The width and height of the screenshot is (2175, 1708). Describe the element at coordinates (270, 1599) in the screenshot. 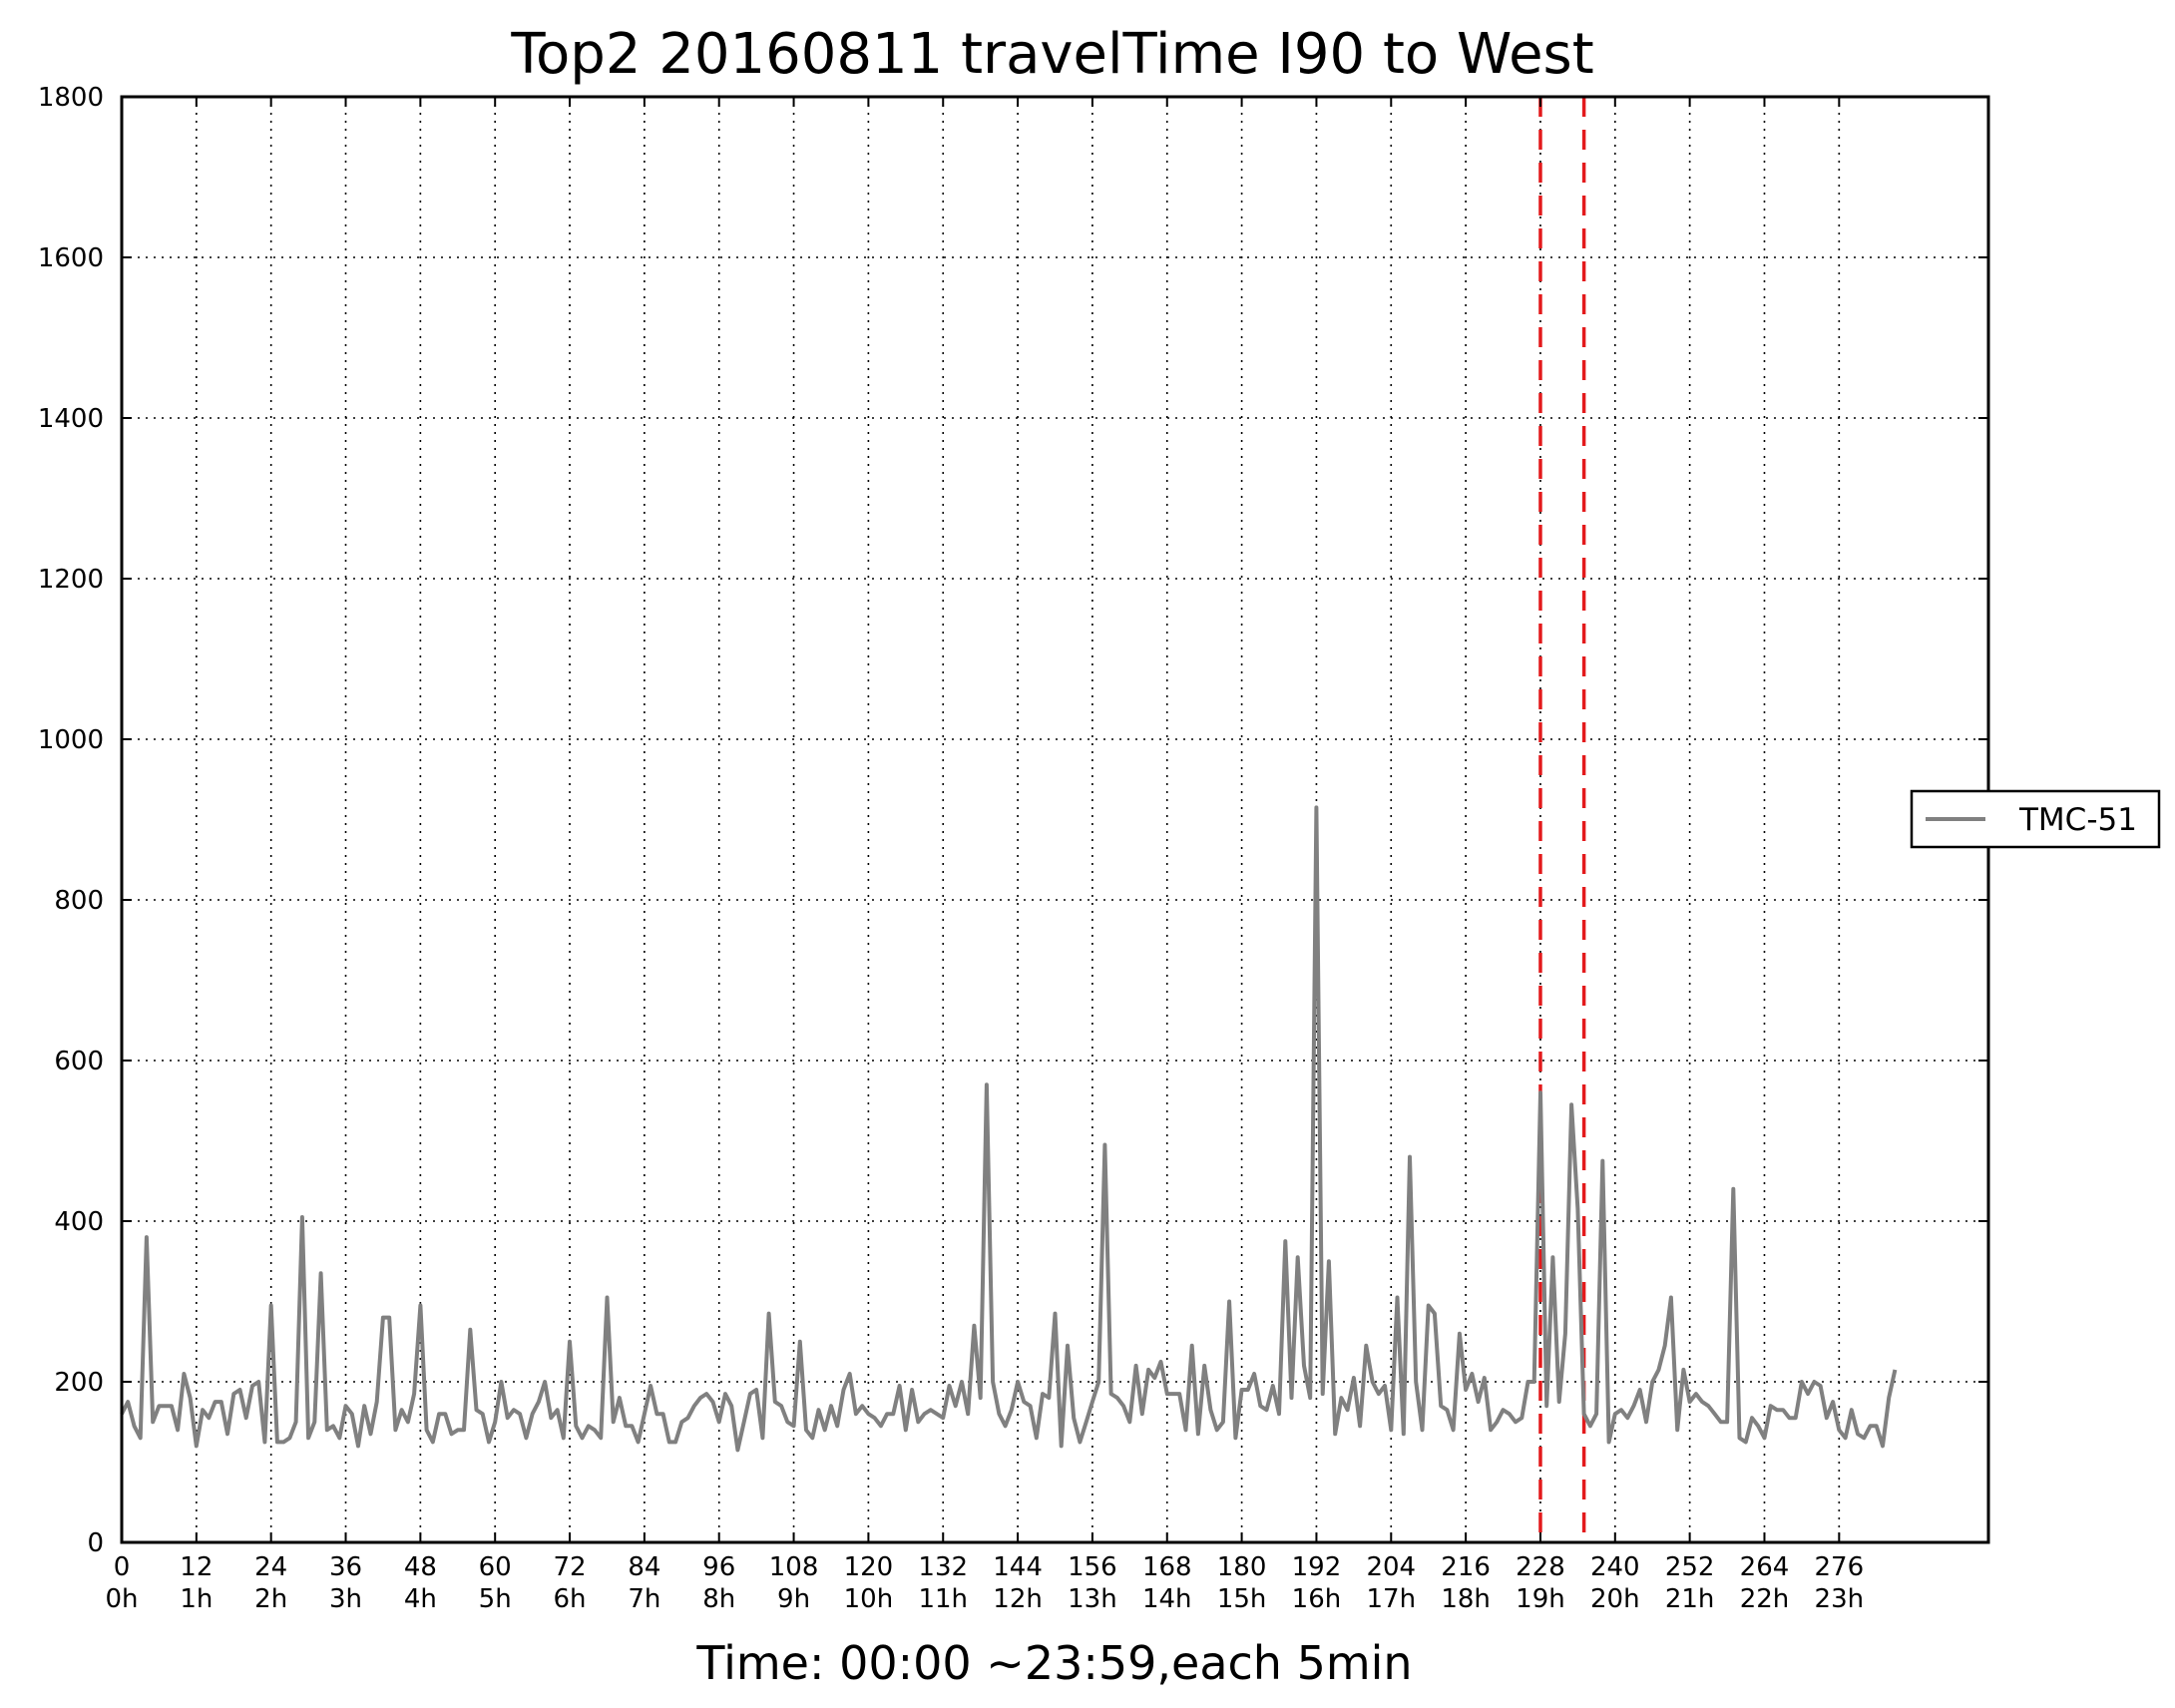

I see `x-tick-sublabel: 2h` at that location.